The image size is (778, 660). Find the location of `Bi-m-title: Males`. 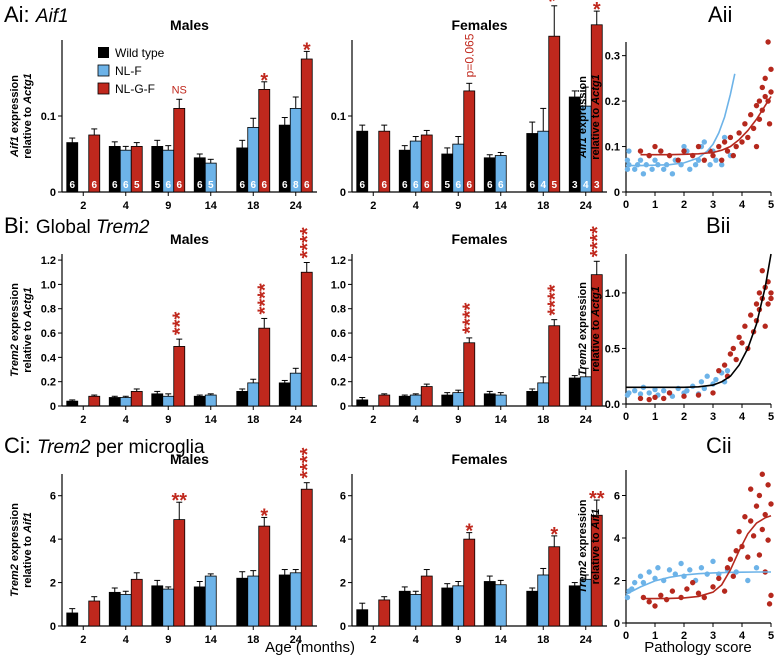

Bi-m-title: Males is located at coordinates (189, 239).